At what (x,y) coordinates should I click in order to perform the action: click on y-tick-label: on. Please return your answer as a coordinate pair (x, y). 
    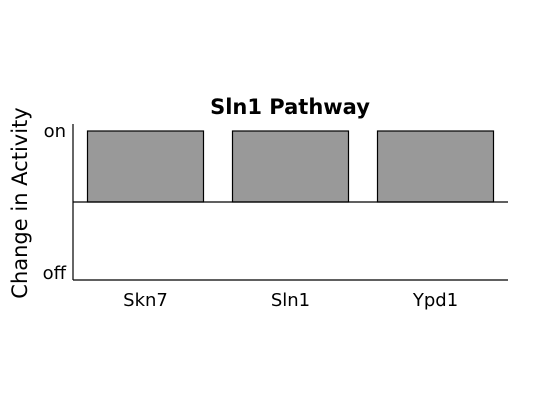
    Looking at the image, I should click on (55, 131).